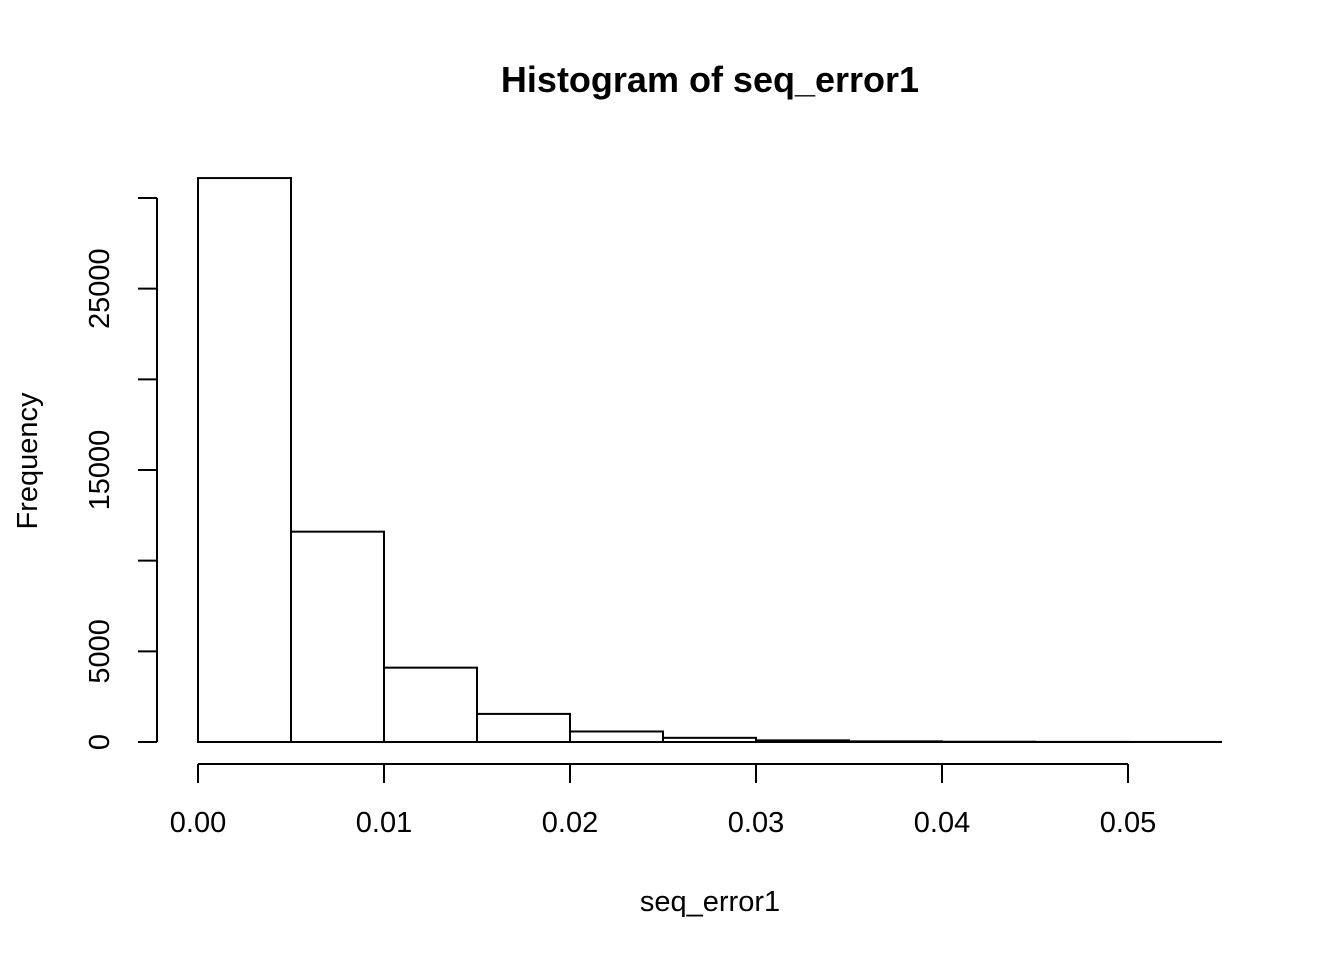 The height and width of the screenshot is (960, 1344). Describe the element at coordinates (710, 79) in the screenshot. I see `chart-title: Histogram of seq_error1` at that location.